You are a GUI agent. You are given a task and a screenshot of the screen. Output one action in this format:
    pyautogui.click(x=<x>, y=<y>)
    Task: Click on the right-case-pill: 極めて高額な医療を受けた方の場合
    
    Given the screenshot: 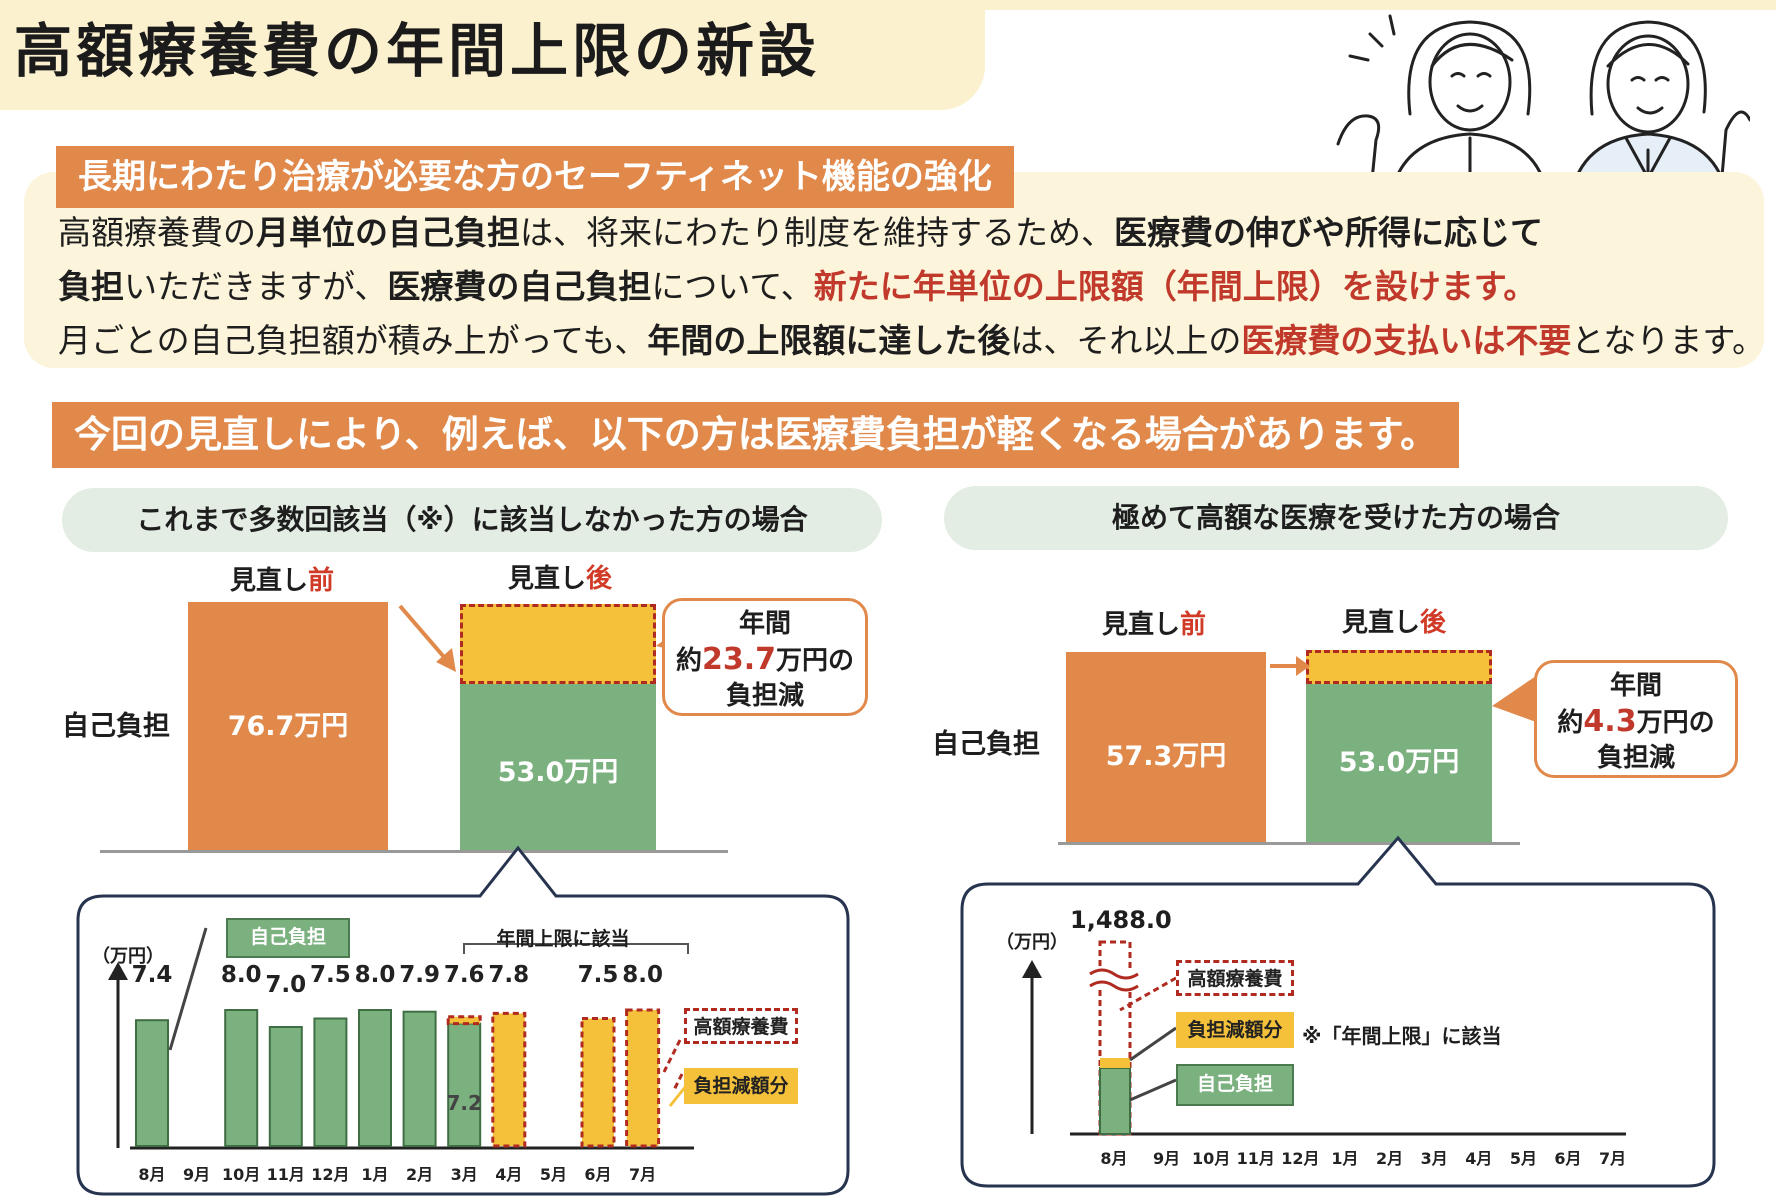 What is the action you would take?
    pyautogui.click(x=1336, y=518)
    